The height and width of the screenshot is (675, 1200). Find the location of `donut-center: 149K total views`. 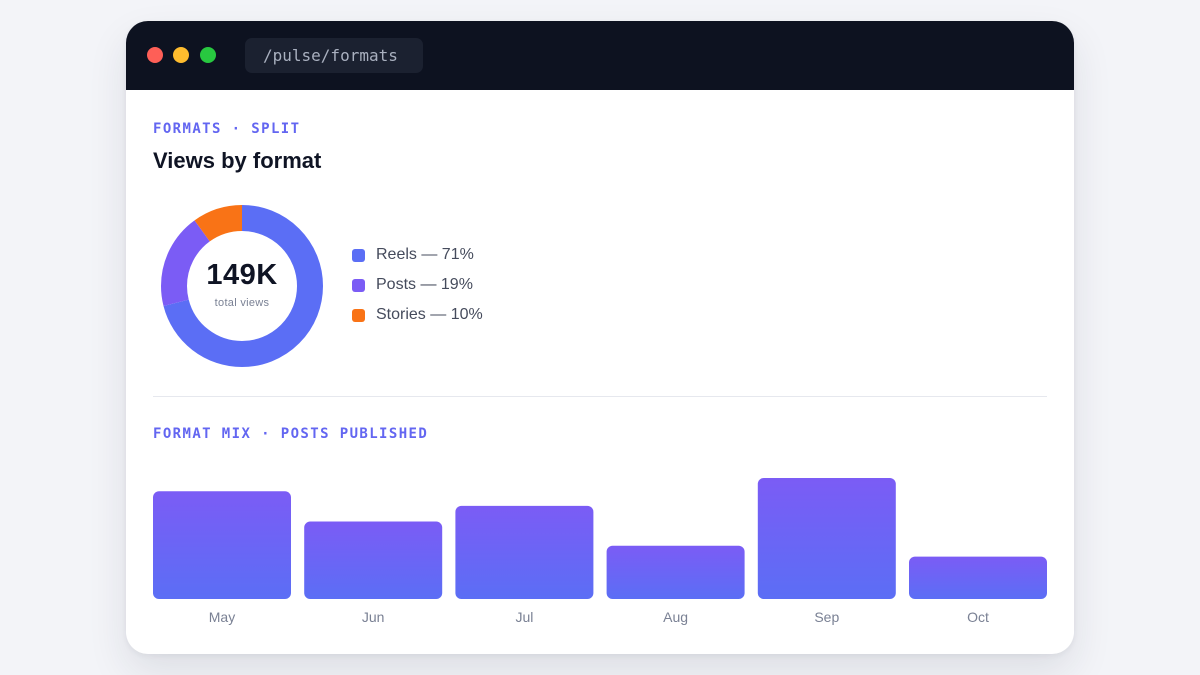

donut-center: 149K total views is located at coordinates (242, 286).